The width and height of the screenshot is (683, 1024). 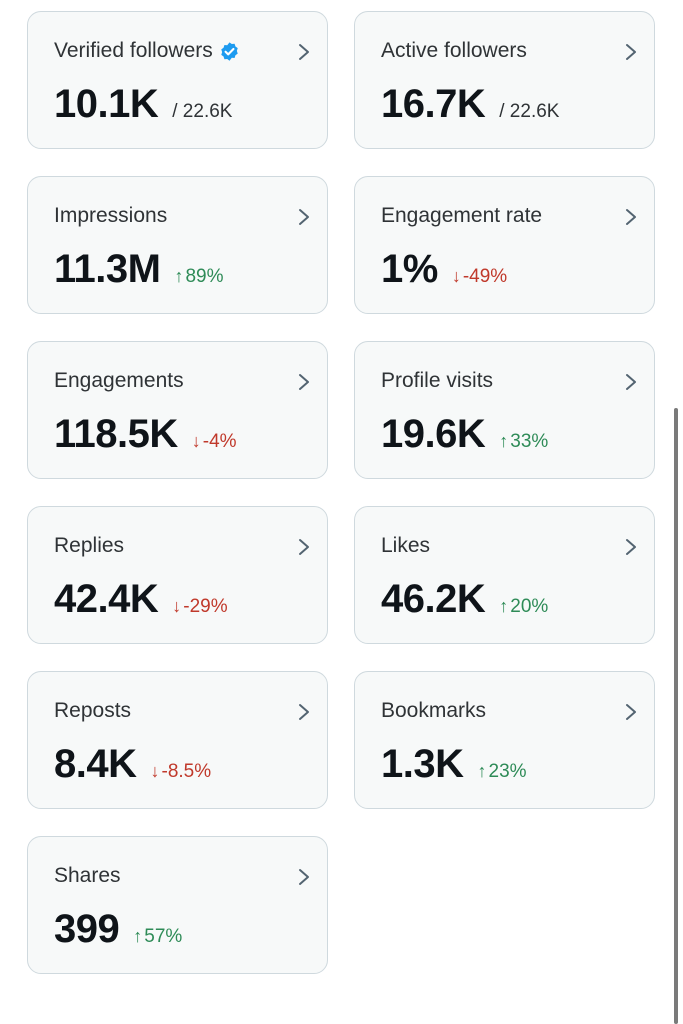 I want to click on metric-card-impressions: Impressions 11.3M ↑ 89%, so click(x=177, y=245).